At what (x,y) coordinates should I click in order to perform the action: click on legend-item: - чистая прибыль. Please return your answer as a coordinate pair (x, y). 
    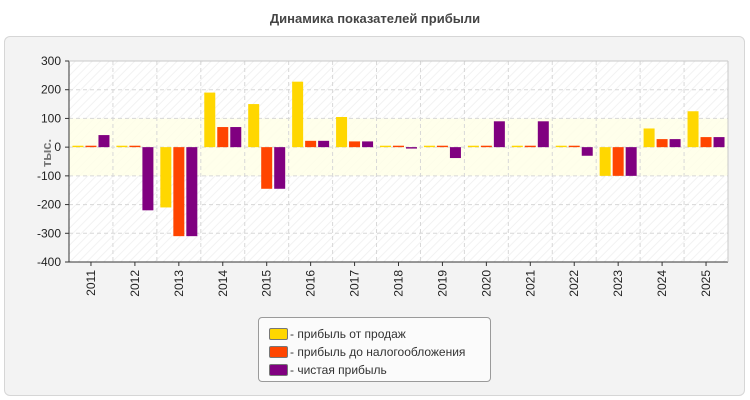
    Looking at the image, I should click on (374, 370).